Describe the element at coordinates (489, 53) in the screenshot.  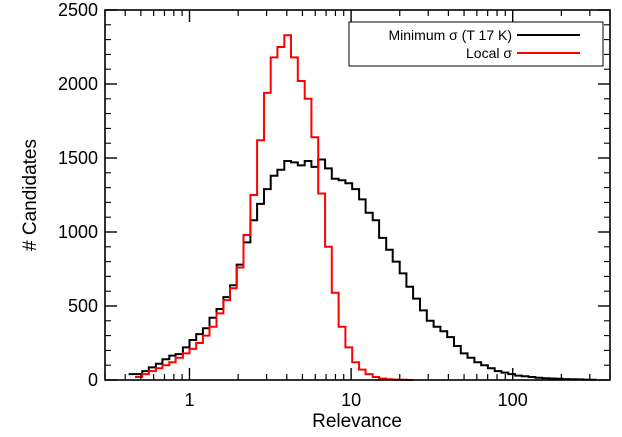
I see `legend-label-local-sigma: Local σ` at that location.